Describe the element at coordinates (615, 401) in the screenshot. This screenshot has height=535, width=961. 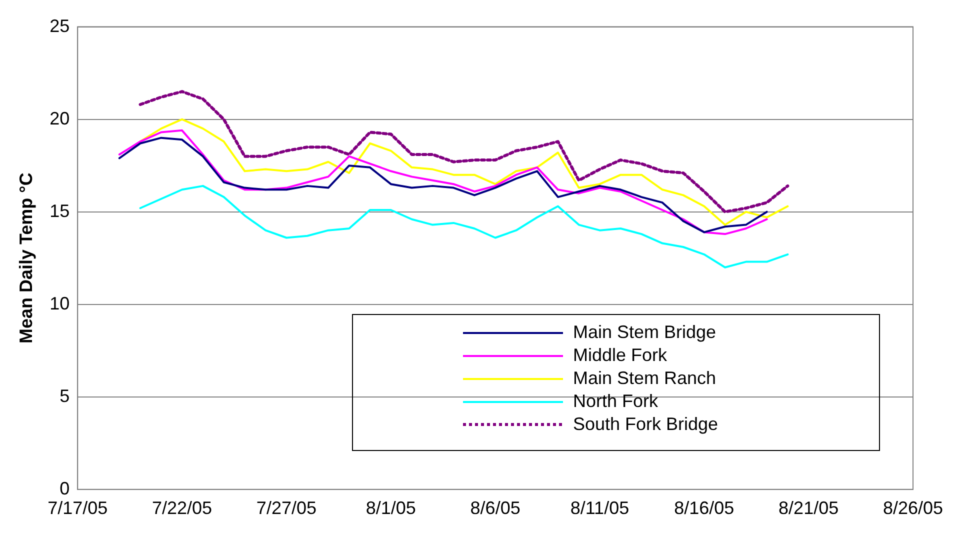
I see `legend-label: North Fork` at that location.